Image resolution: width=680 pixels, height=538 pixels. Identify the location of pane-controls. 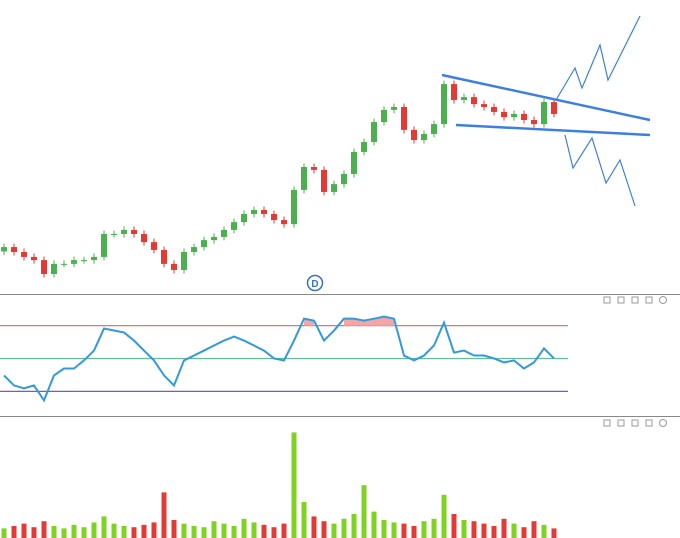
(635, 361).